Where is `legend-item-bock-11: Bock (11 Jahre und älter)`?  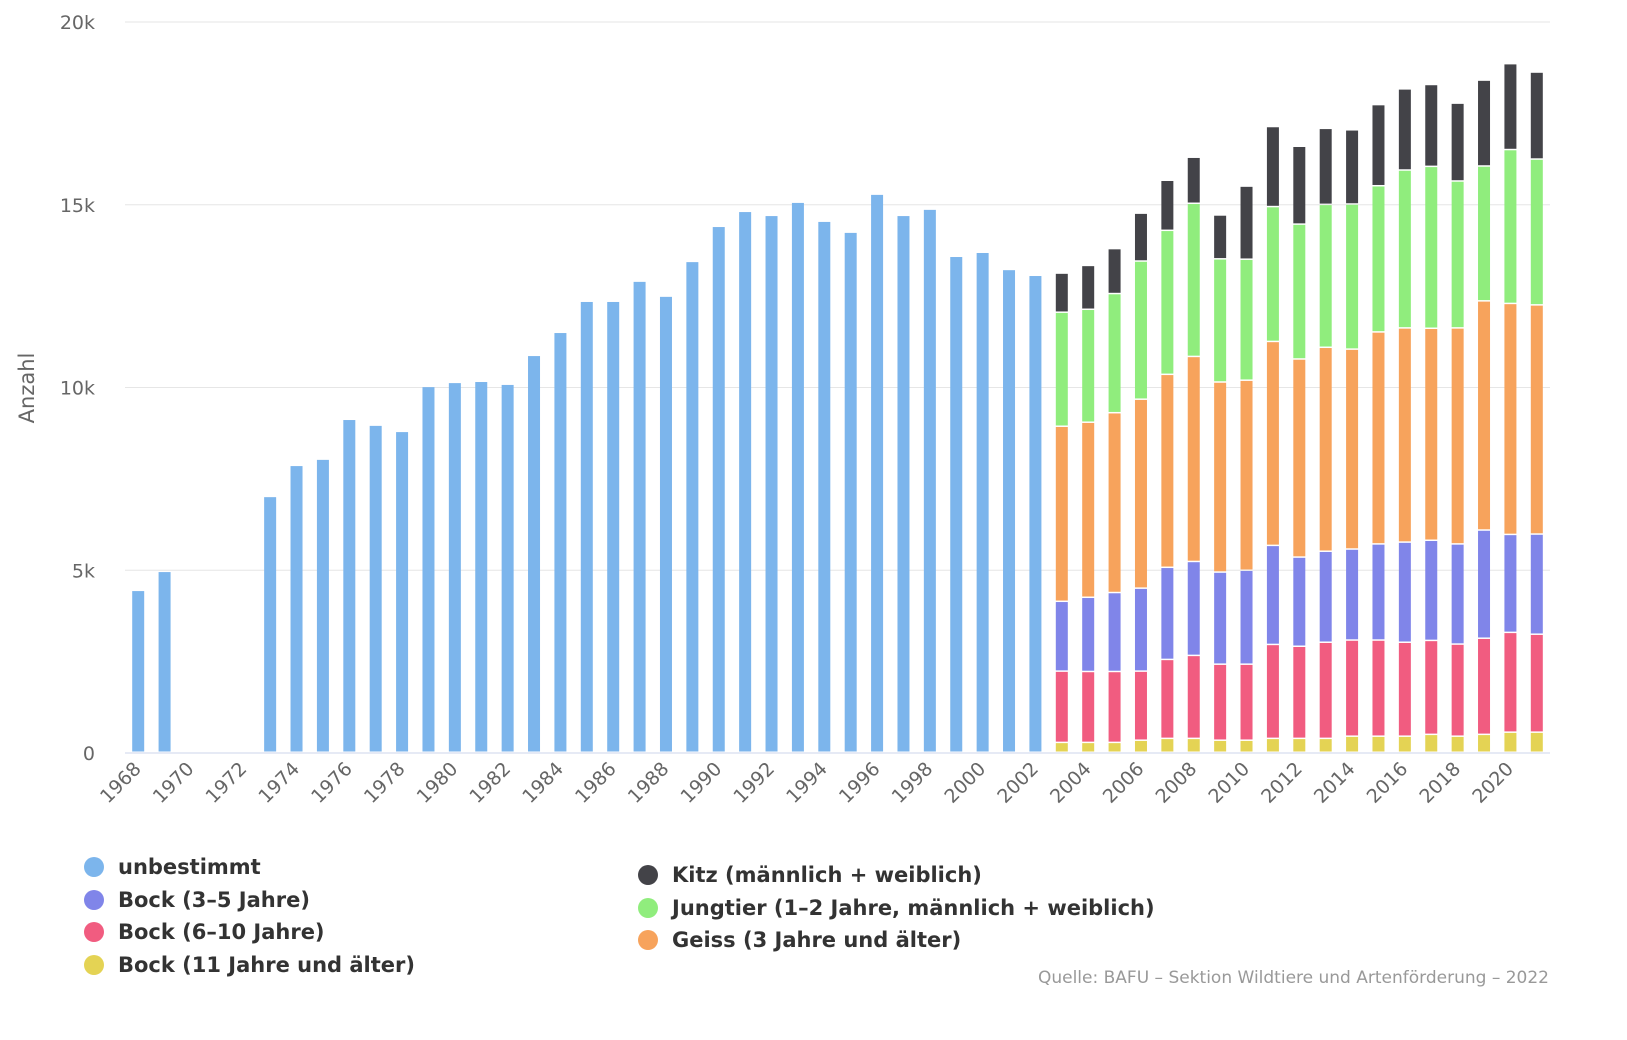
legend-item-bock-11: Bock (11 Jahre und älter) is located at coordinates (249, 965).